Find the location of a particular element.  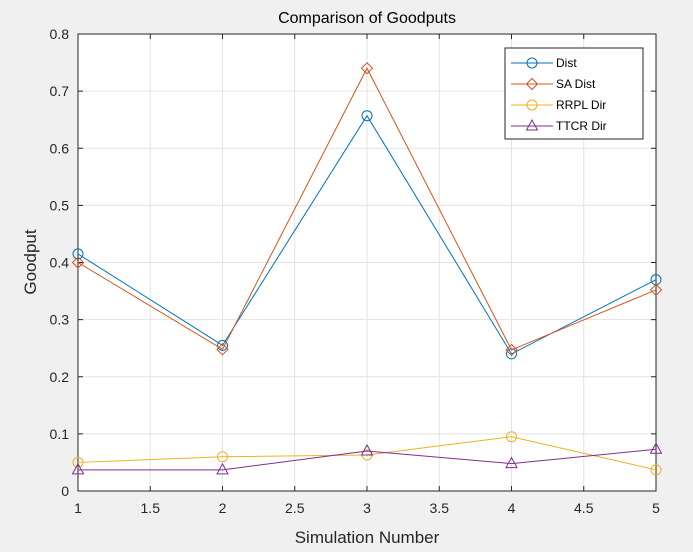

x-axis-label: Simulation Number is located at coordinates (367, 537).